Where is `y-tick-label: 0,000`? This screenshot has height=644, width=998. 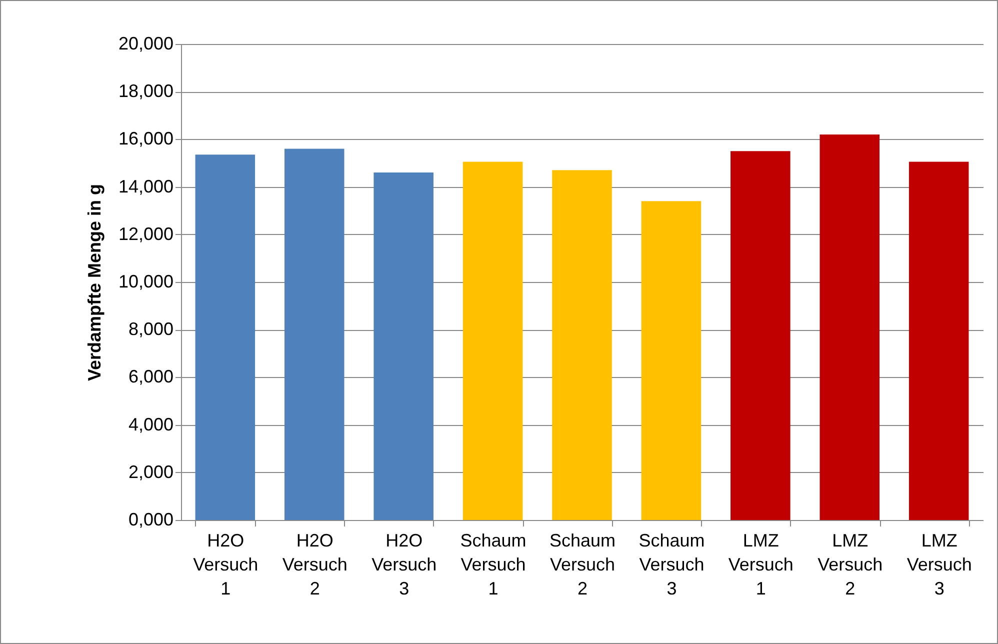 y-tick-label: 0,000 is located at coordinates (151, 520).